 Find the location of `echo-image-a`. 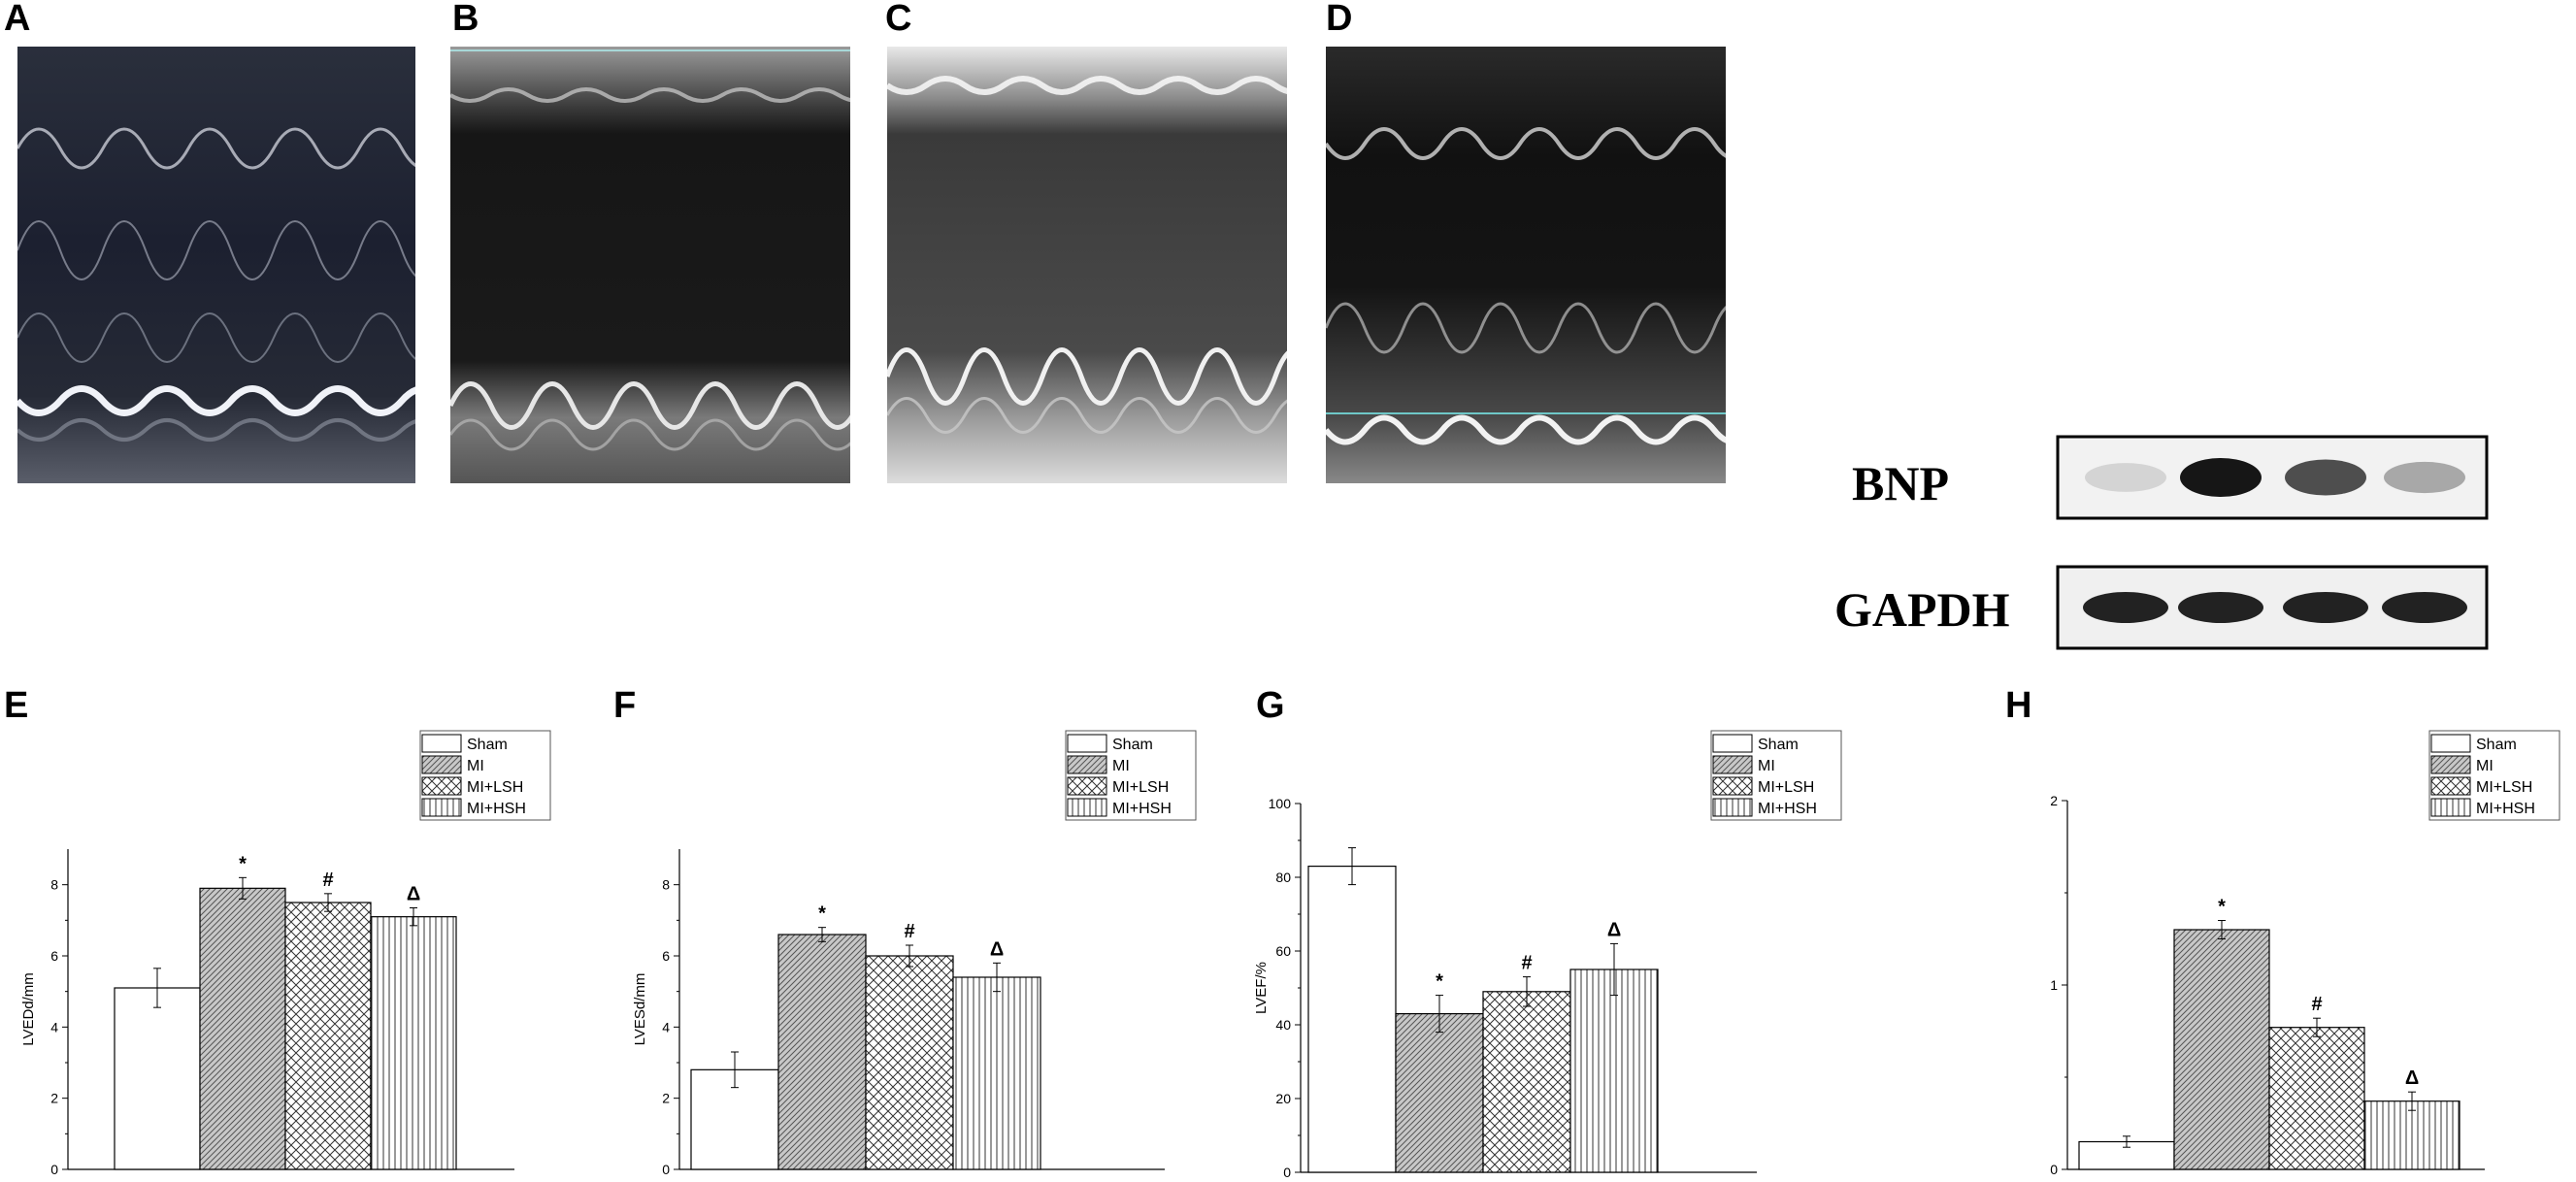

echo-image-a is located at coordinates (216, 265).